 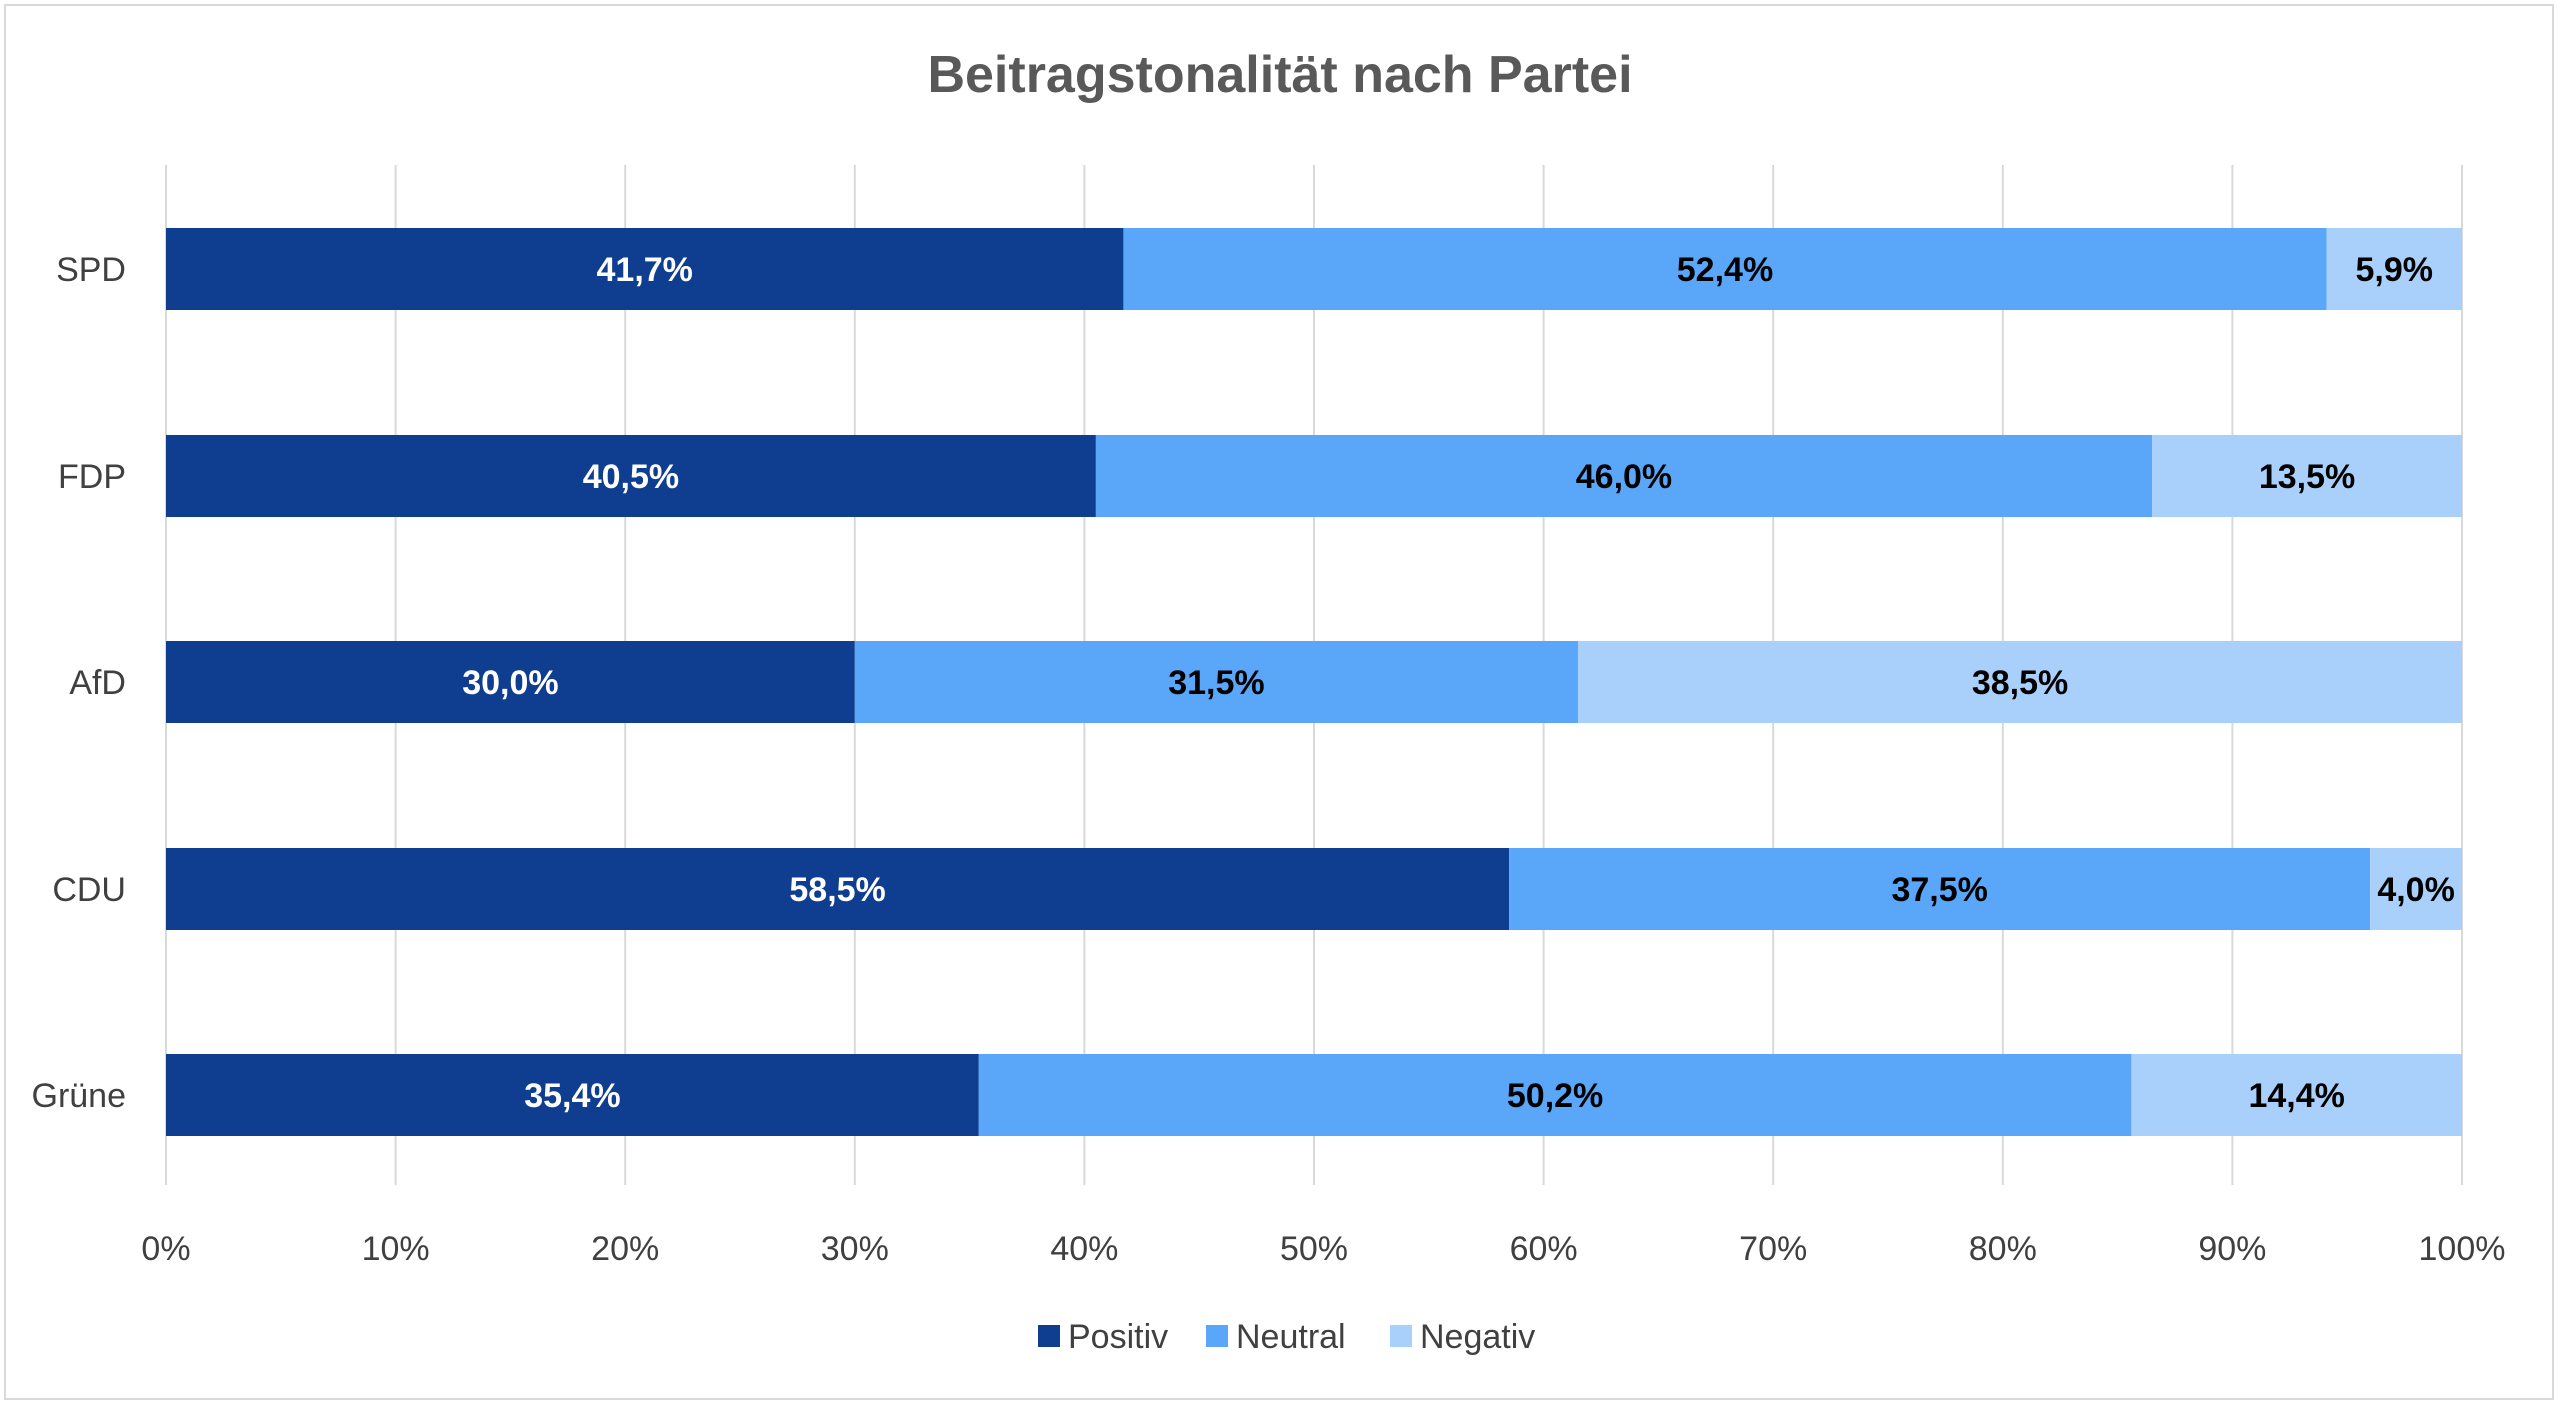 I want to click on data-label: 40,5%, so click(x=631, y=477).